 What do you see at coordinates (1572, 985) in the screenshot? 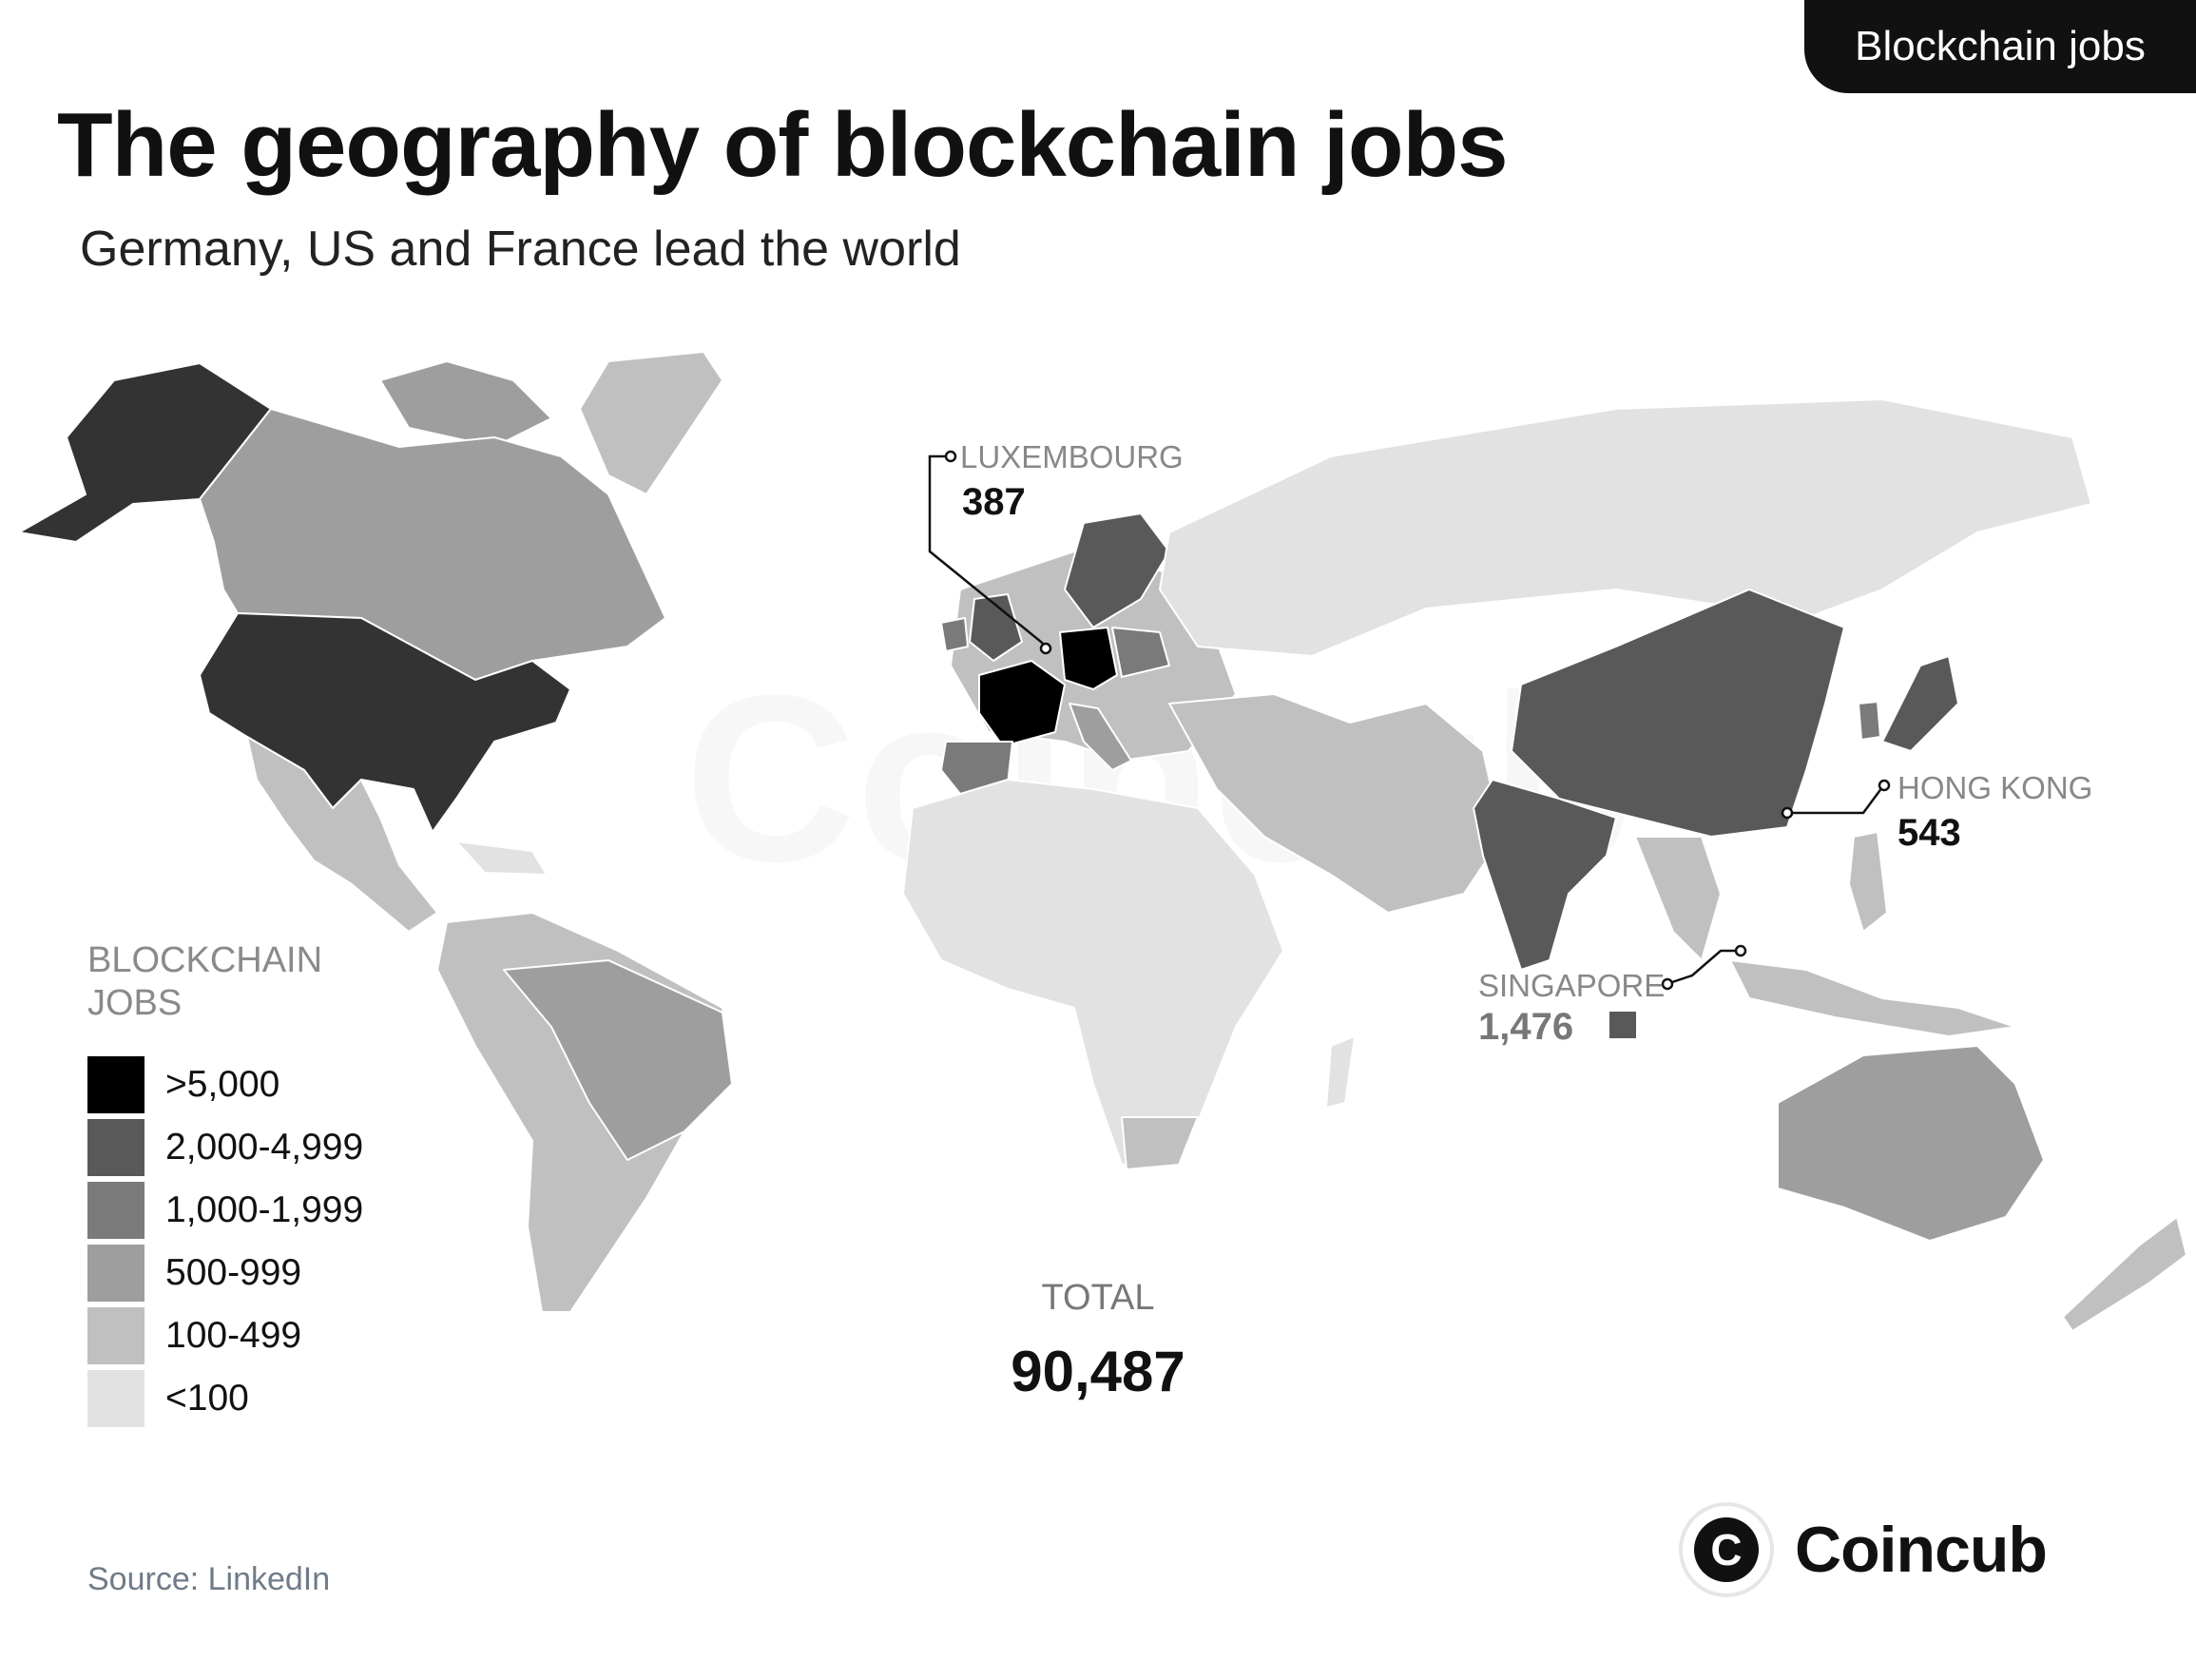
I see `callout-singapore-name: SINGAPORE` at bounding box center [1572, 985].